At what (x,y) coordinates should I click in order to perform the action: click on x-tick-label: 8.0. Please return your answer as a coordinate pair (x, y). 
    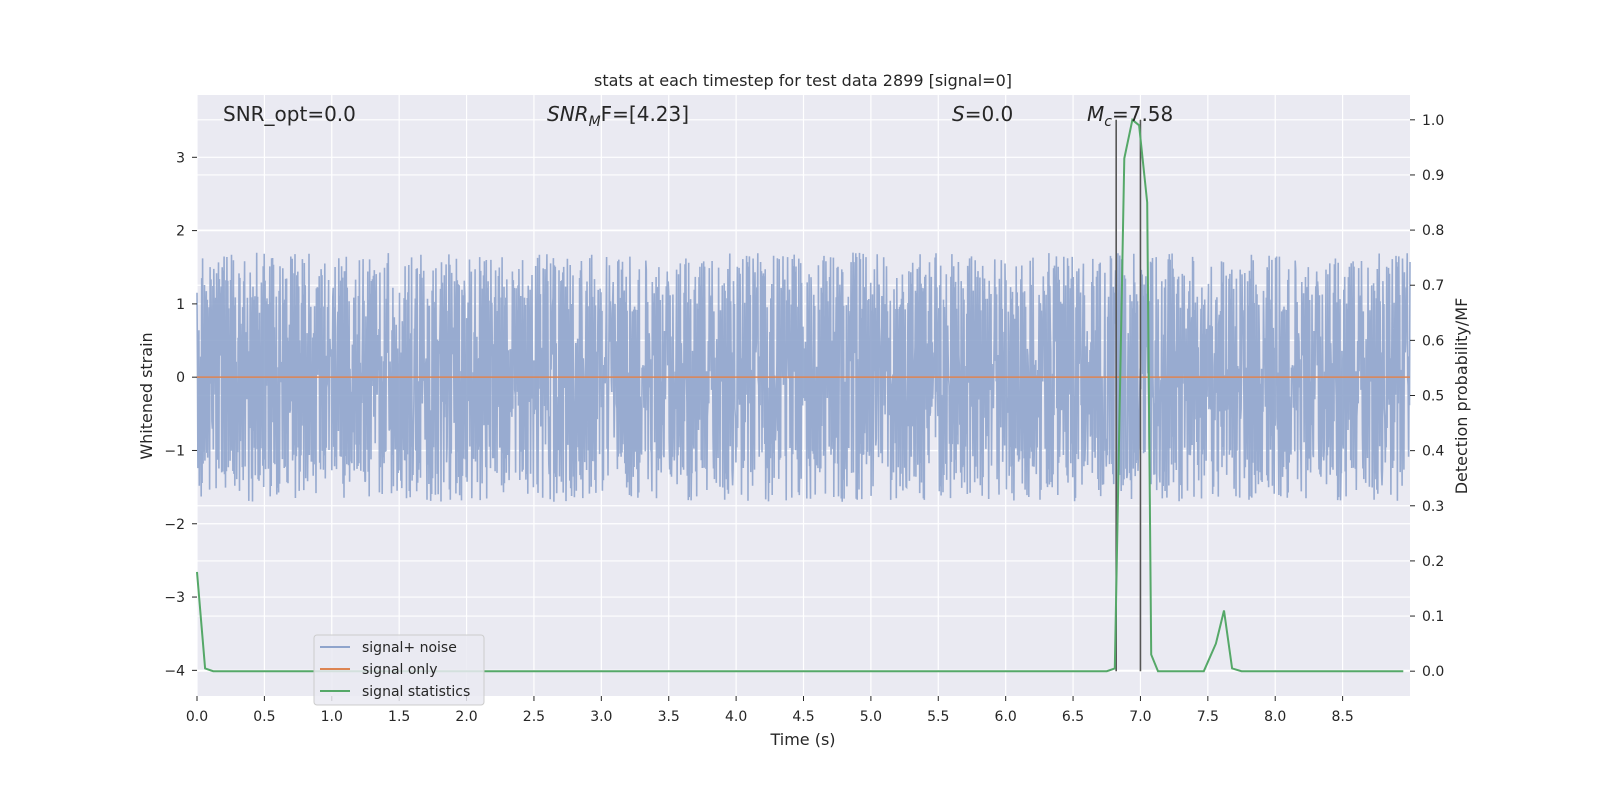
    Looking at the image, I should click on (1275, 717).